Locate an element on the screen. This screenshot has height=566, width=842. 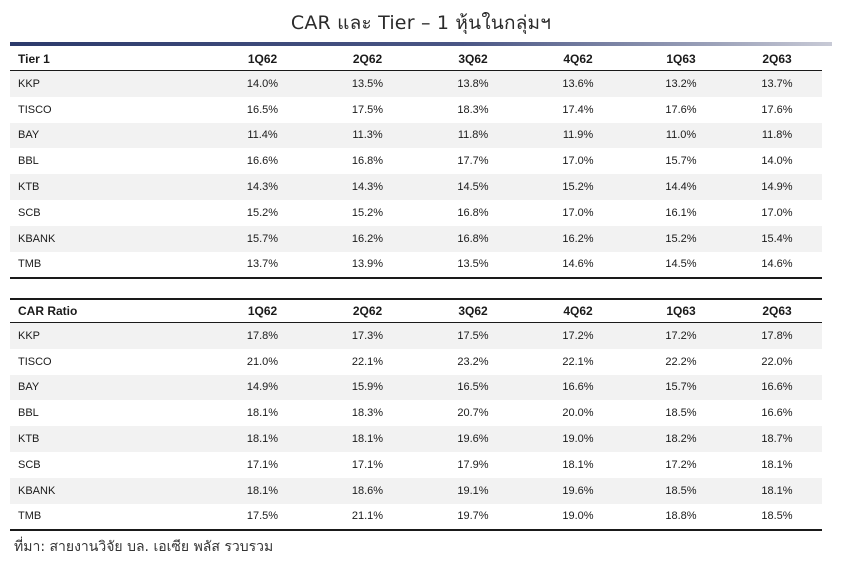
tier1-bank-name: KBANK is located at coordinates (37, 238).